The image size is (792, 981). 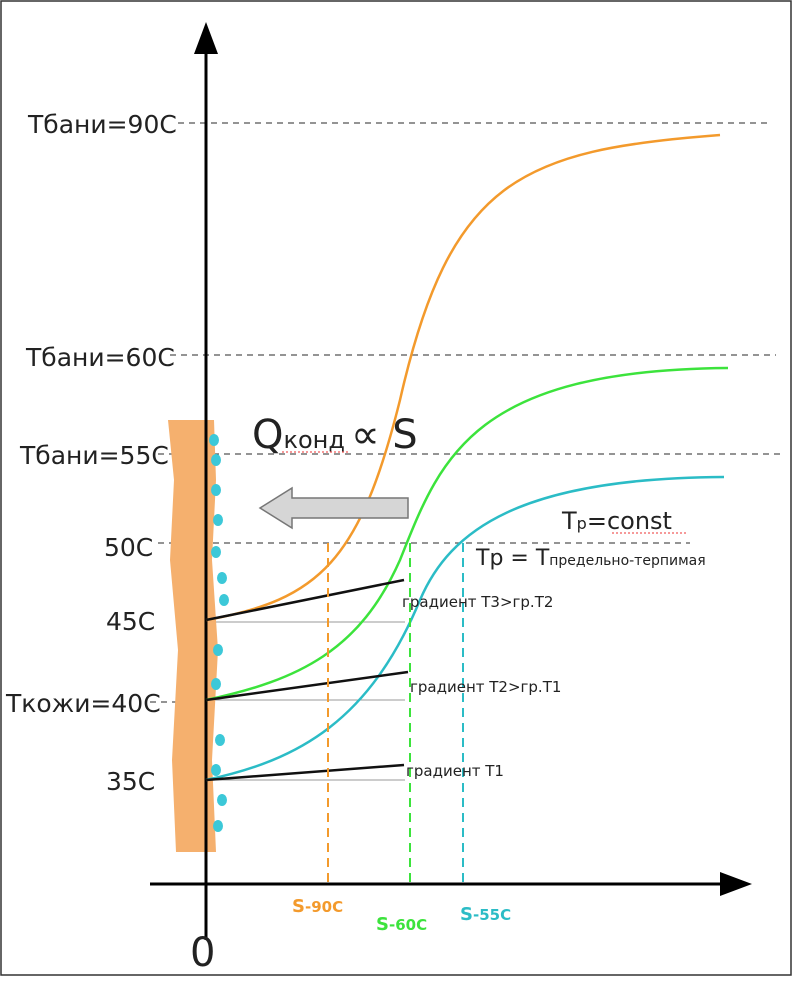 What do you see at coordinates (219, 633) in the screenshot?
I see `sweat-droplets` at bounding box center [219, 633].